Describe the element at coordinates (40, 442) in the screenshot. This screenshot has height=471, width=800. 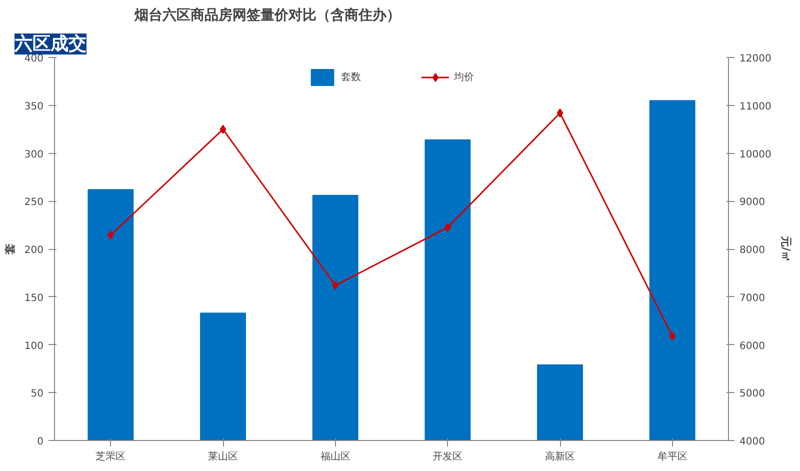
I see `y-tick-label: 0` at that location.